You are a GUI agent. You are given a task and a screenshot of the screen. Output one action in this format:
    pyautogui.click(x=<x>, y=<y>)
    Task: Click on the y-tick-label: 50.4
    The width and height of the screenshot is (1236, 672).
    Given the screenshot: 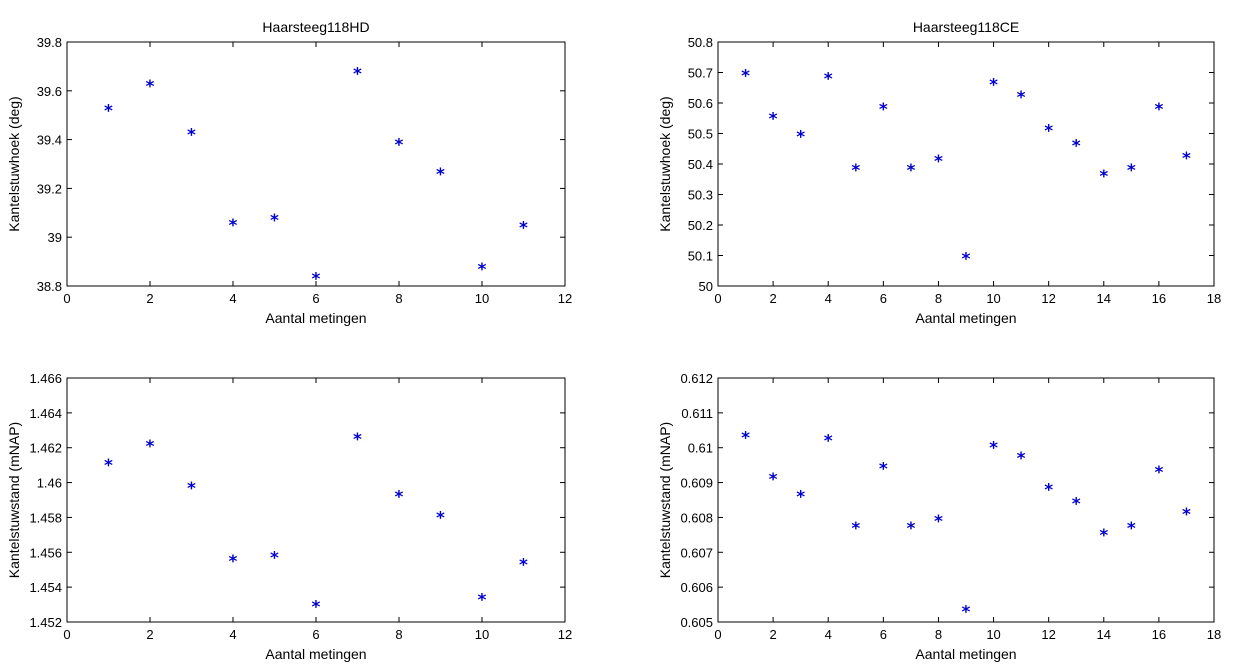 What is the action you would take?
    pyautogui.click(x=700, y=164)
    